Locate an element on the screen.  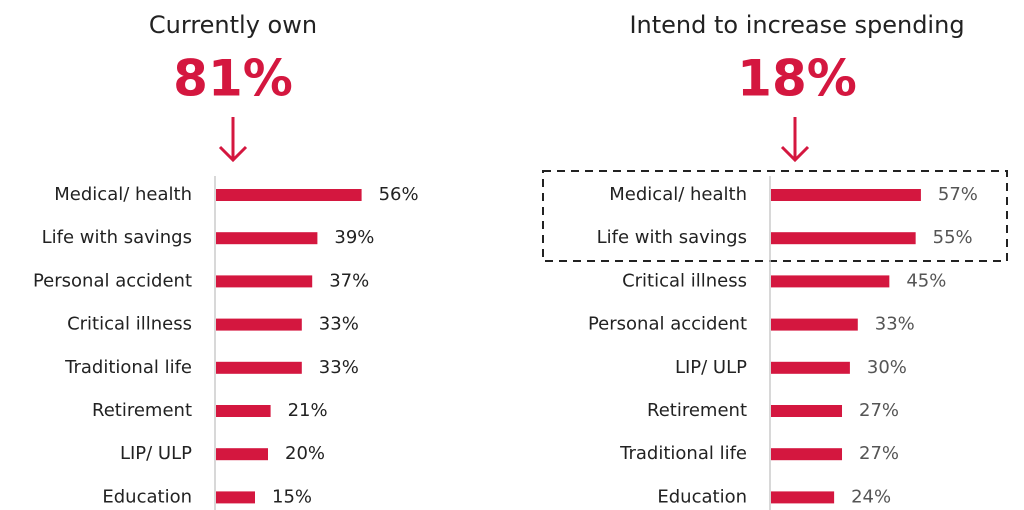
value-label: 15% is located at coordinates (292, 496).